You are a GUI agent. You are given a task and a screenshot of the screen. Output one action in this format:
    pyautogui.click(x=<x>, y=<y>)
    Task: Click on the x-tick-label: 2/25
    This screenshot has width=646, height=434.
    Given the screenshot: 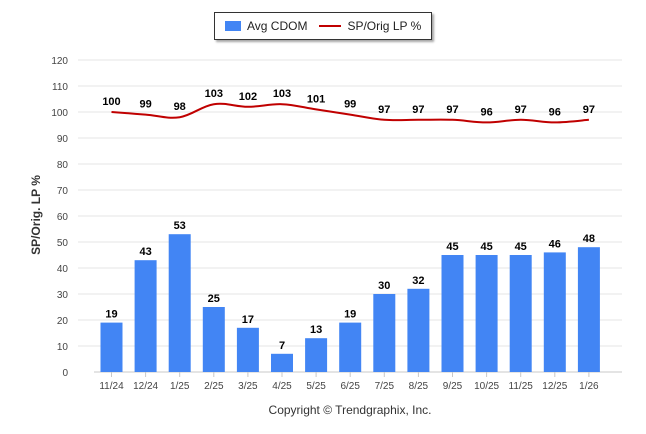 What is the action you would take?
    pyautogui.click(x=214, y=386)
    